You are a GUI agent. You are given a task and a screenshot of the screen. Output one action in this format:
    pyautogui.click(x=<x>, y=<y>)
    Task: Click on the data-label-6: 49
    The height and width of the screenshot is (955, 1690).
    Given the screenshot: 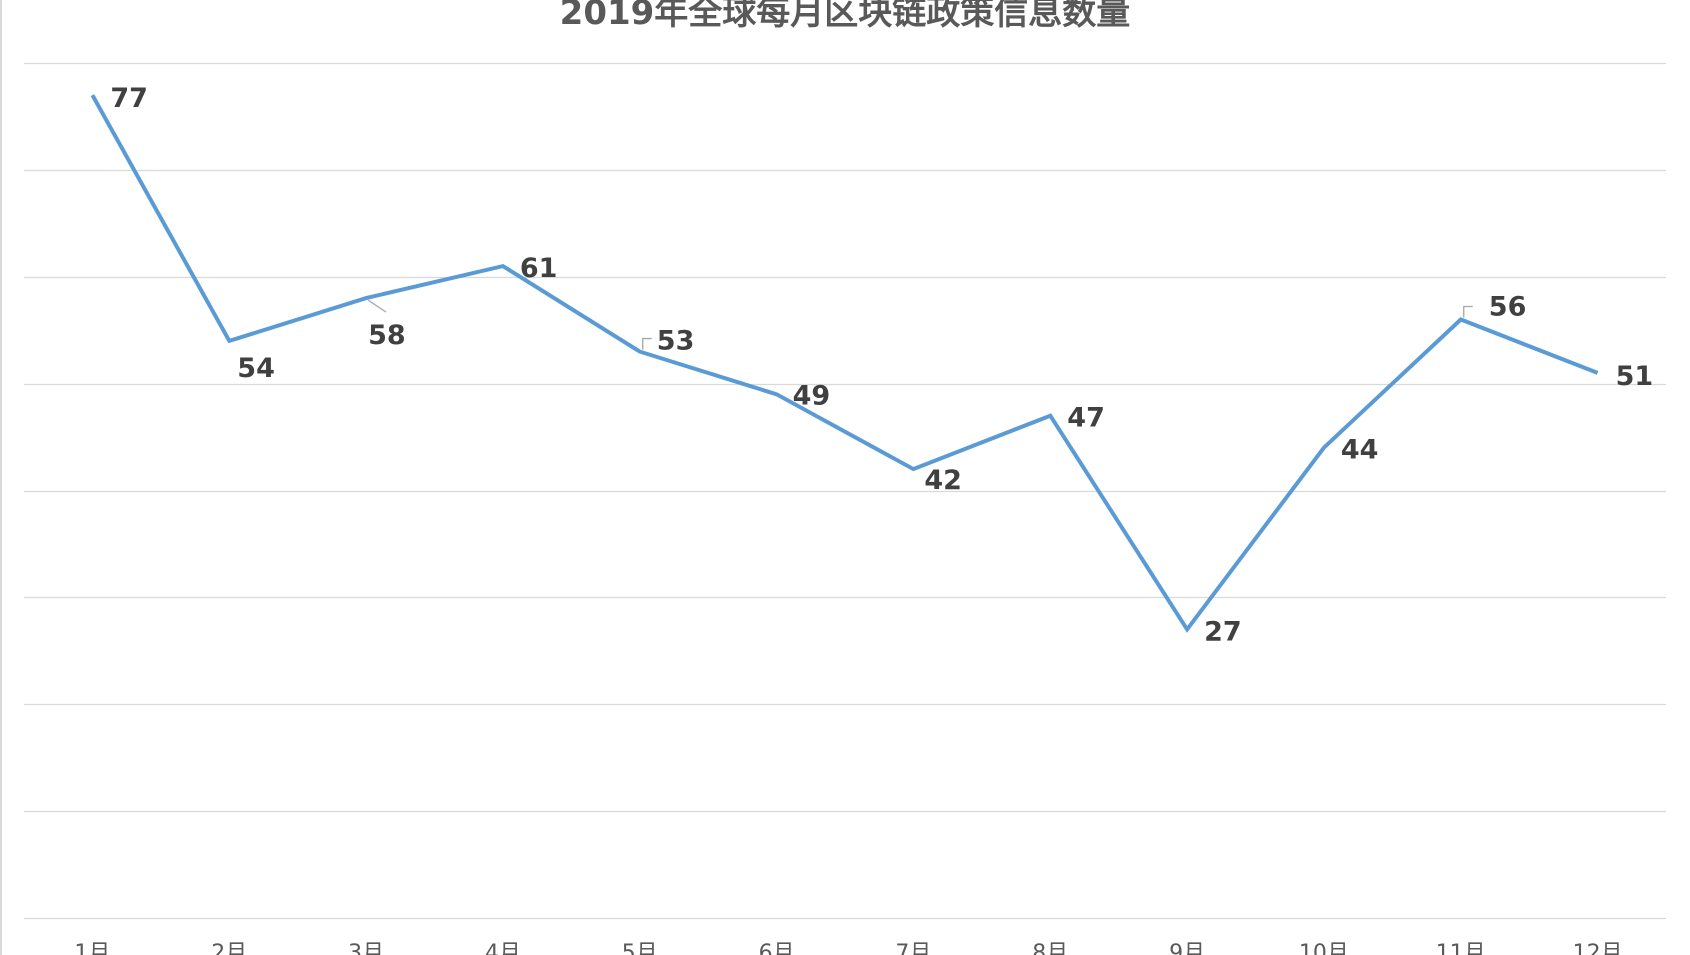 What is the action you would take?
    pyautogui.click(x=812, y=395)
    